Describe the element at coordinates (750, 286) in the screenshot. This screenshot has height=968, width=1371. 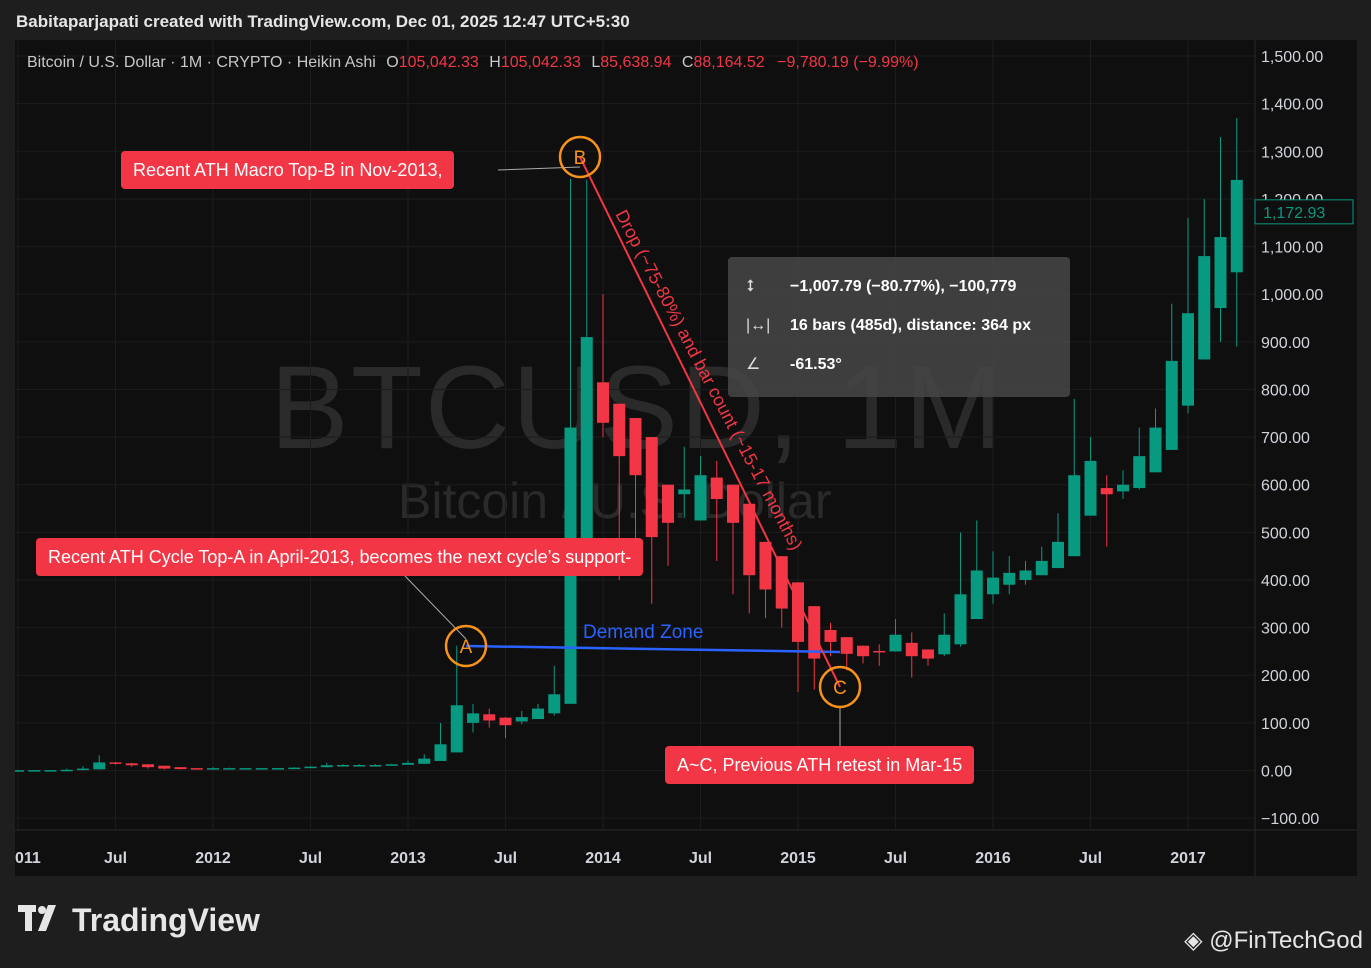
I see `price-range-icon: ⭥` at that location.